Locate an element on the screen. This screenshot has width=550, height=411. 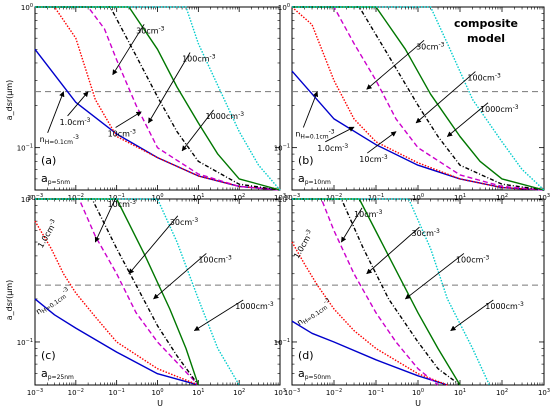
particle-size-label: ap=50nm is located at coordinates (314, 374).